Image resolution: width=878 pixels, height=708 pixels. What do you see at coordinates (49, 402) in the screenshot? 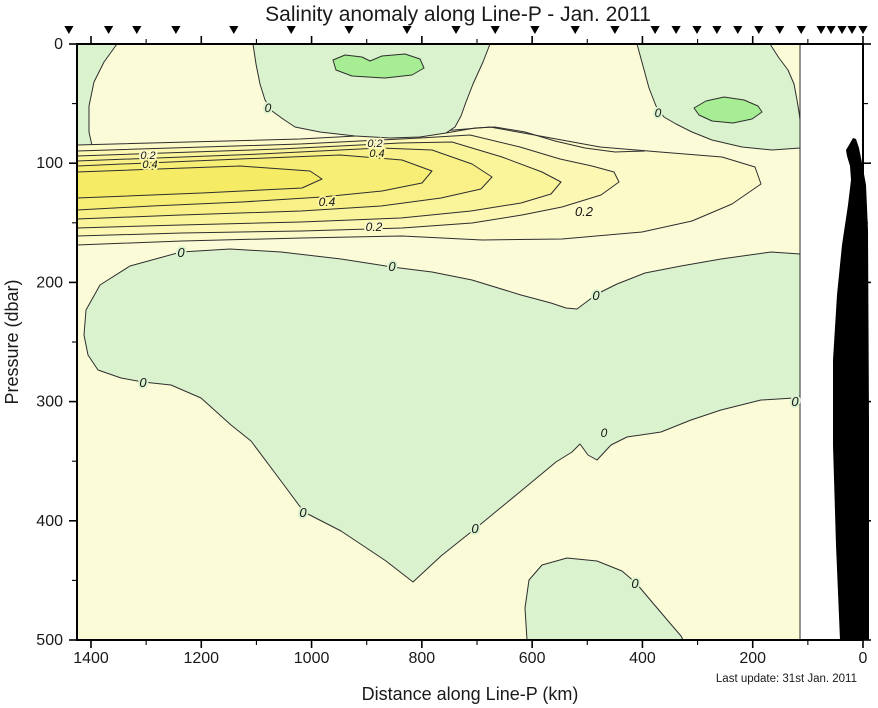
I see `y-tick-label: 300` at bounding box center [49, 402].